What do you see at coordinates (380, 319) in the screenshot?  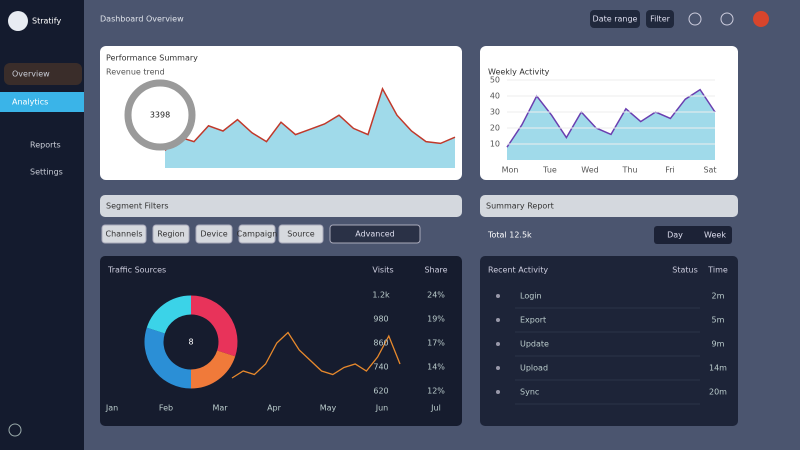 I see `cell: 980` at bounding box center [380, 319].